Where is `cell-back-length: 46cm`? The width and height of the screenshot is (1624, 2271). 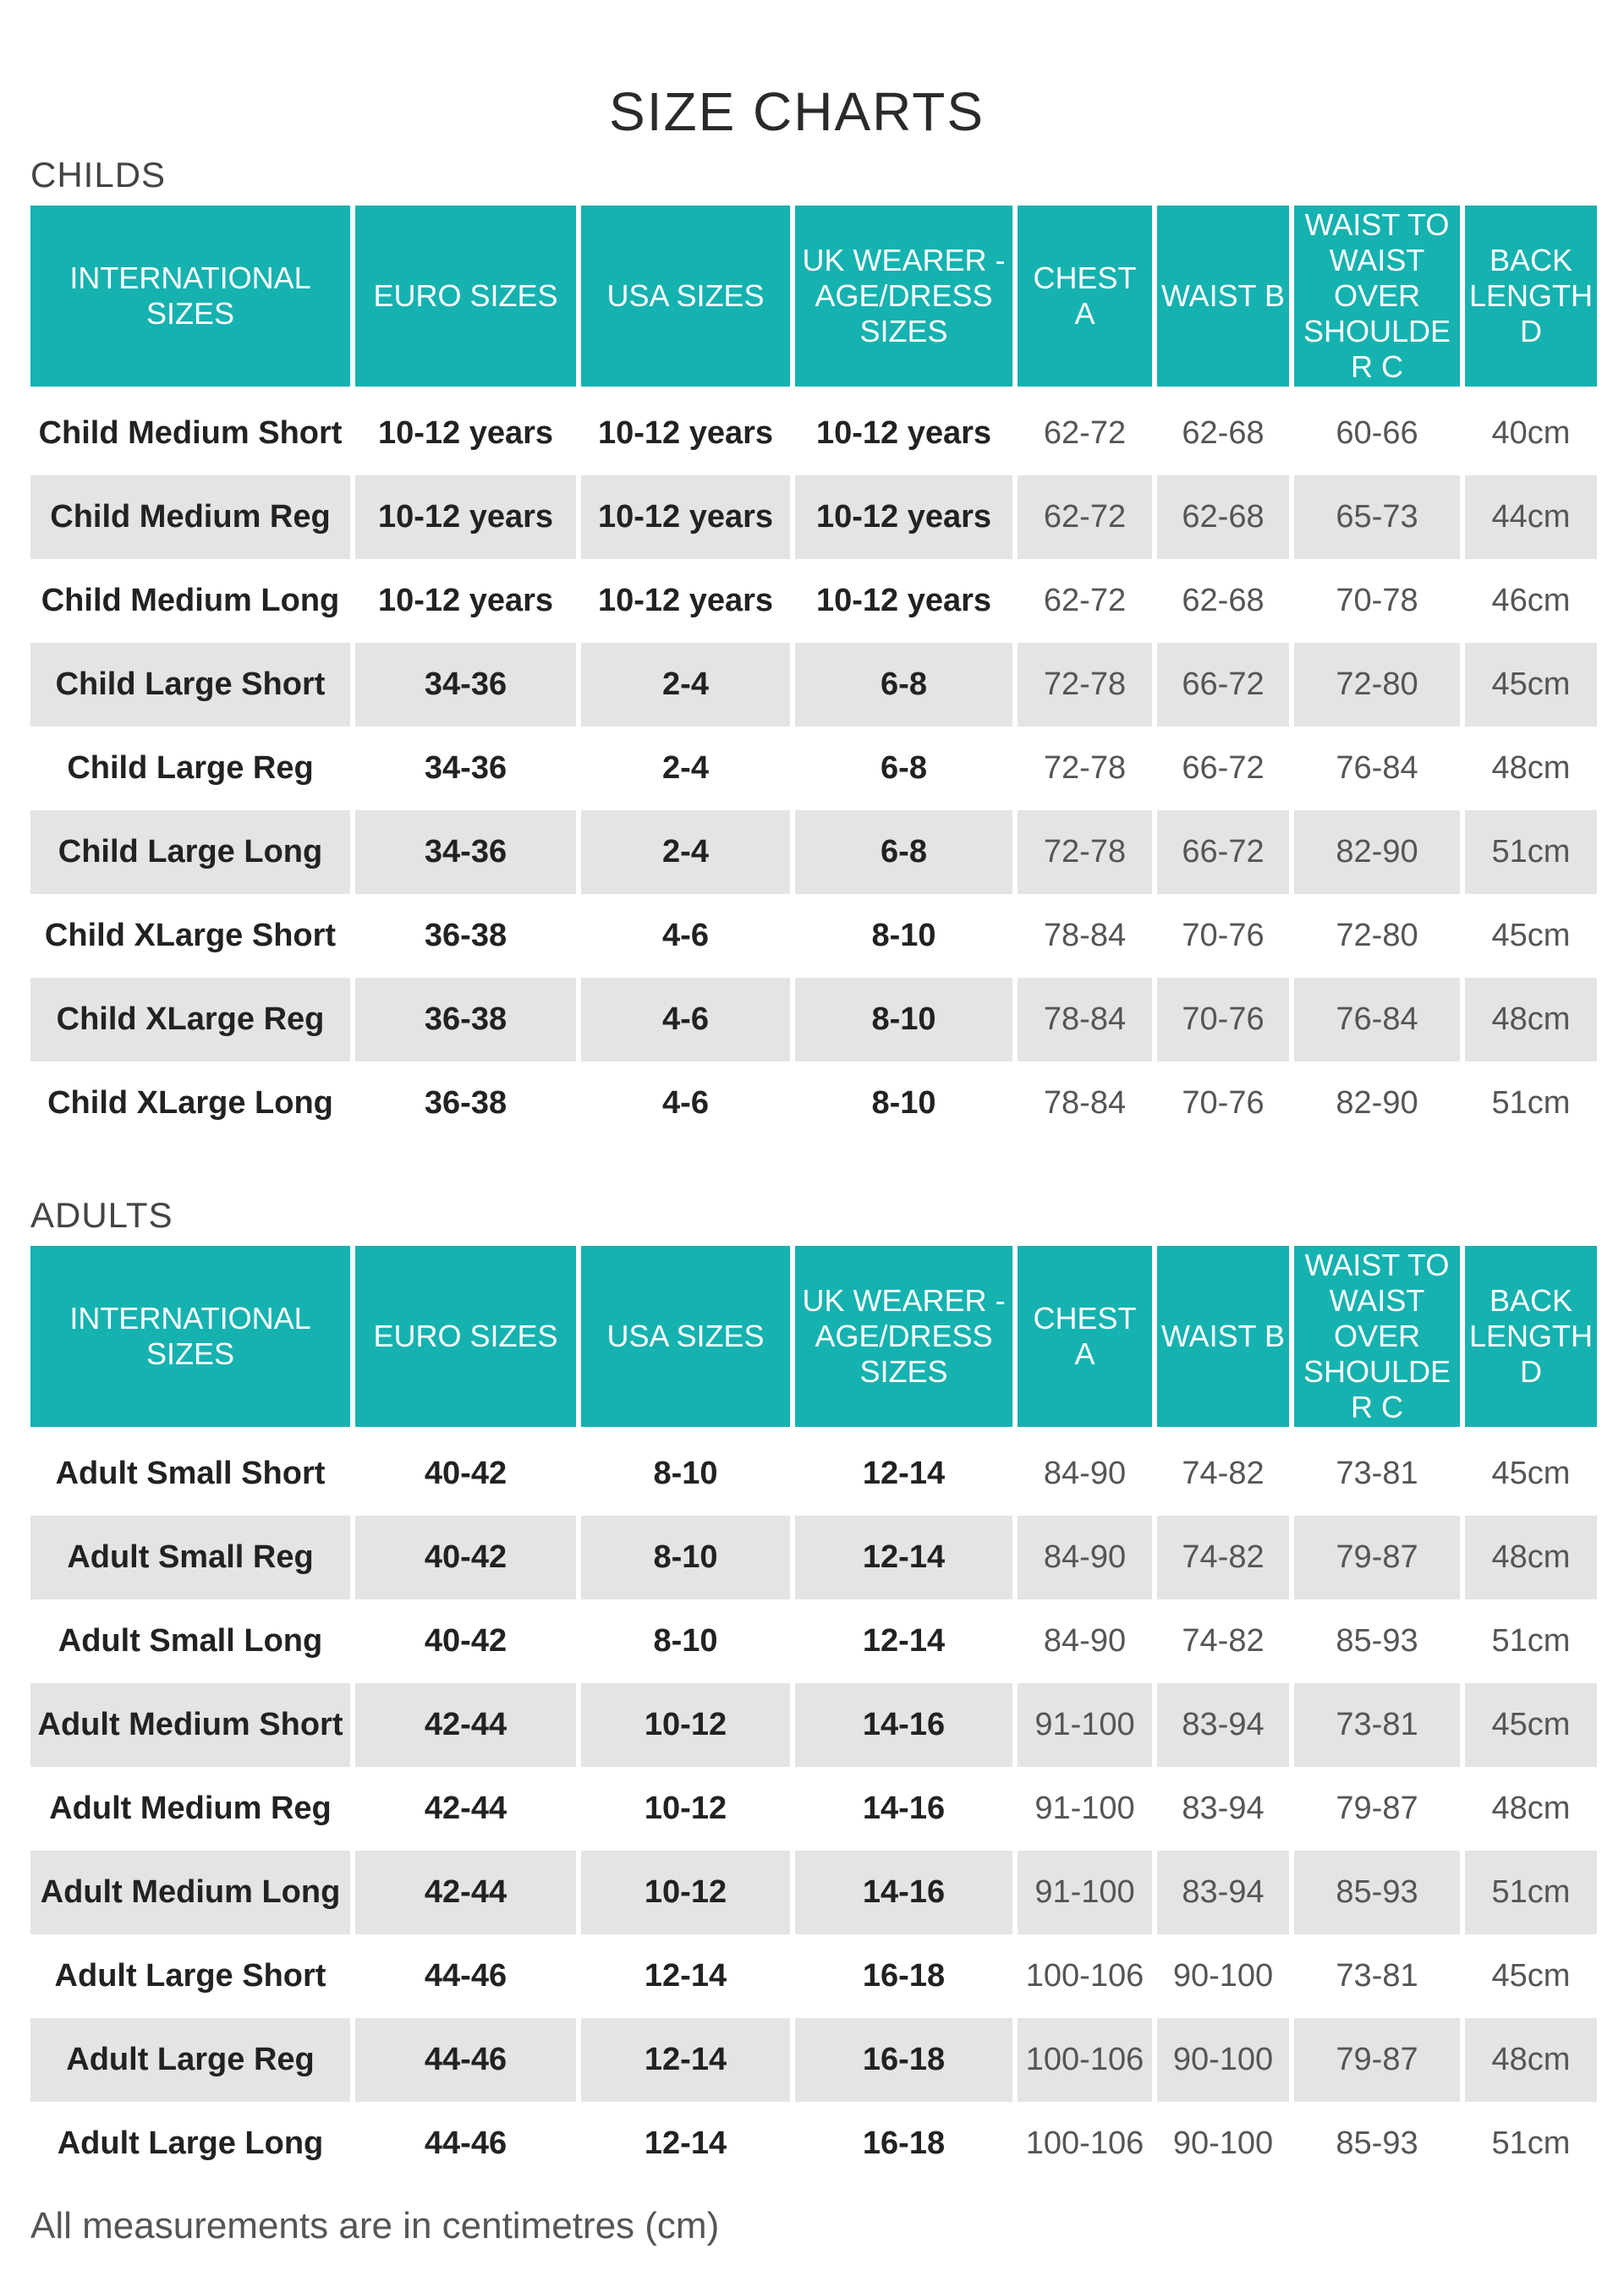 cell-back-length: 46cm is located at coordinates (1531, 601).